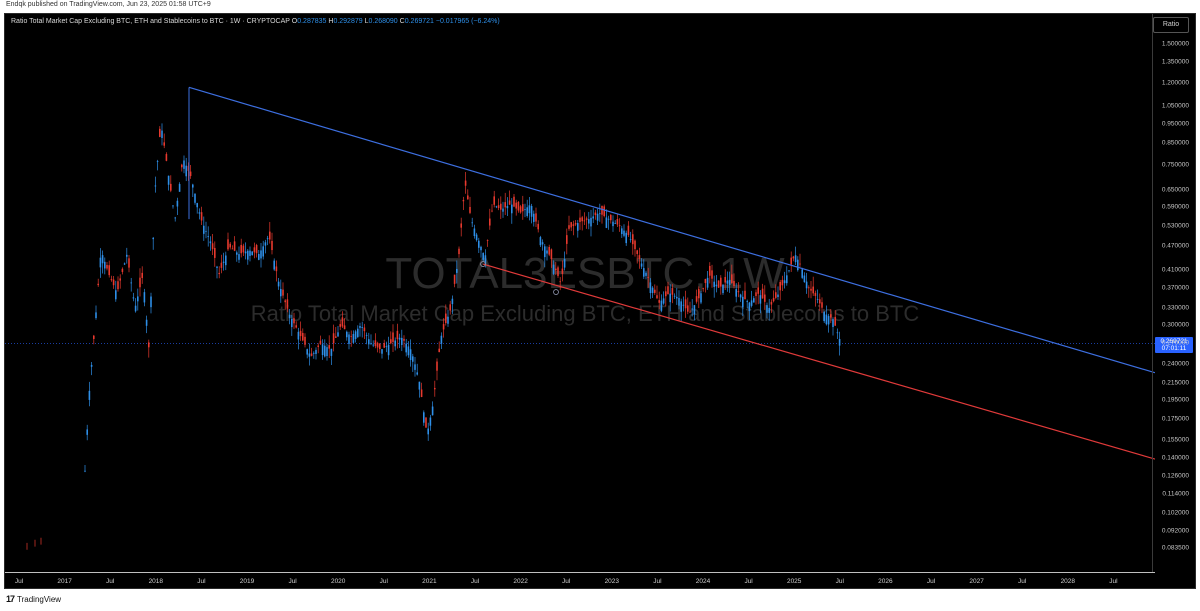 This screenshot has width=1200, height=611. Describe the element at coordinates (1175, 165) in the screenshot. I see `y-tick-label: 0.750000` at that location.